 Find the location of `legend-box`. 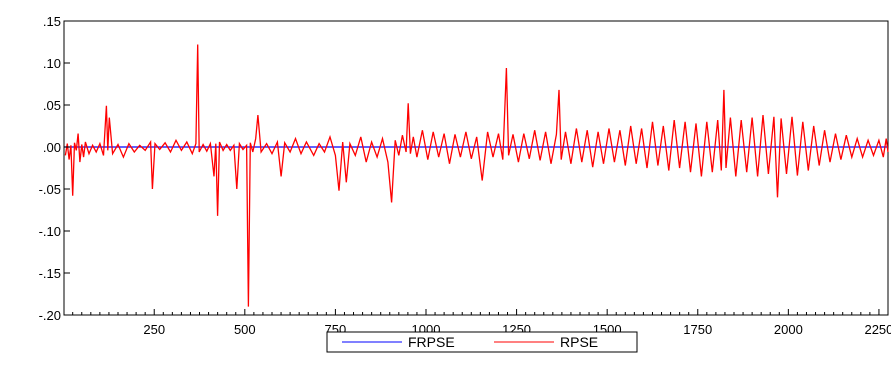

legend-box is located at coordinates (482, 342).